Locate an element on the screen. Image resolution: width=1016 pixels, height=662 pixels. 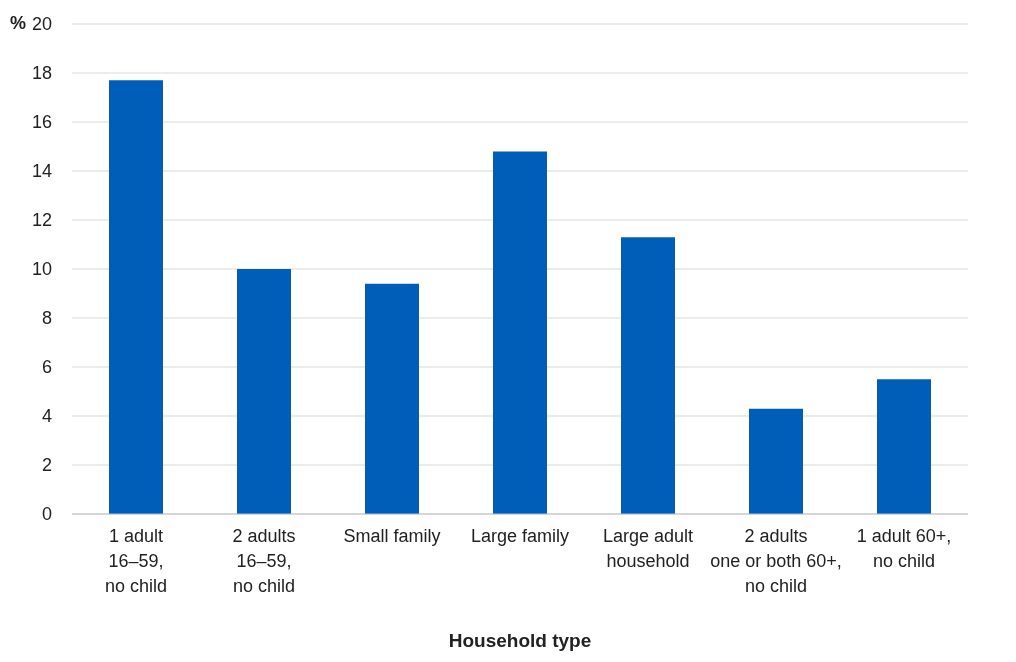
x-tick-label: Large adult household is located at coordinates (648, 548).